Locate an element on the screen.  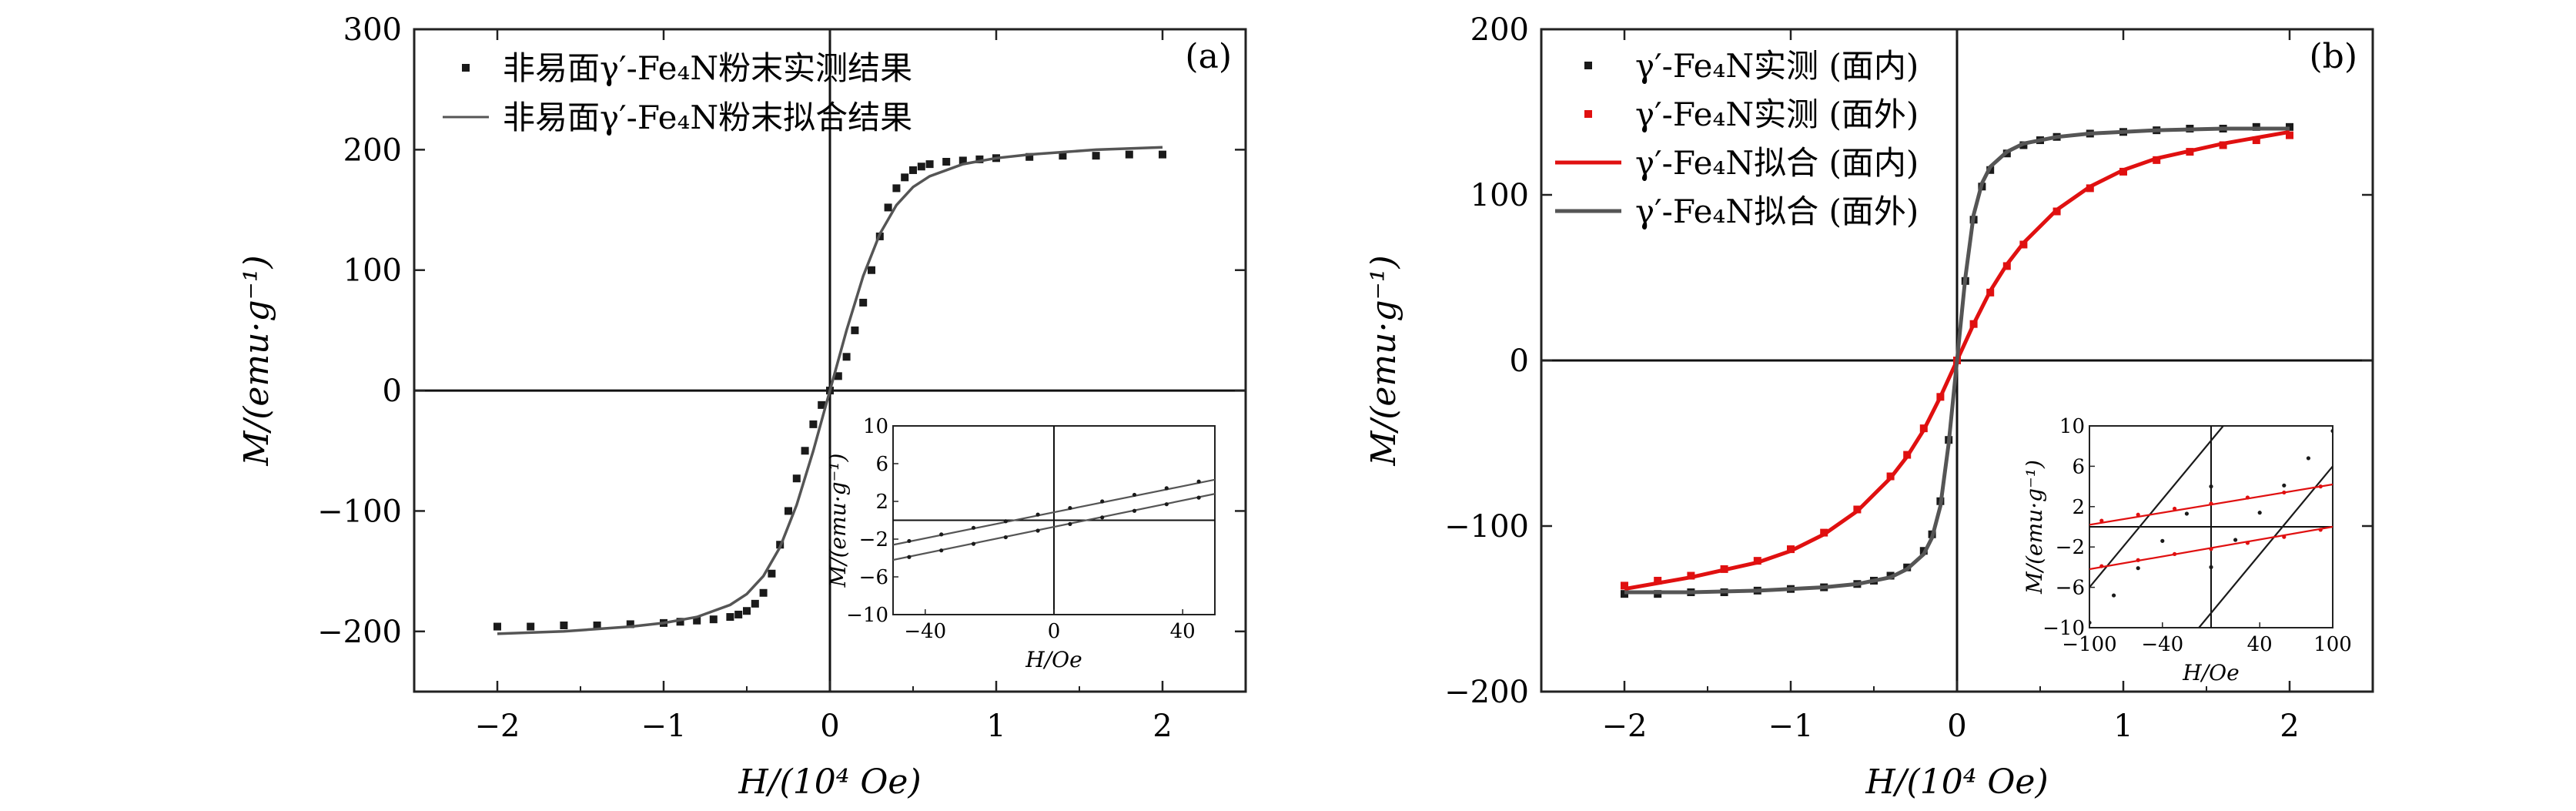
legend-entry-label: 非易面γ′-Fe₄N粉末拟合结果 is located at coordinates (707, 118).